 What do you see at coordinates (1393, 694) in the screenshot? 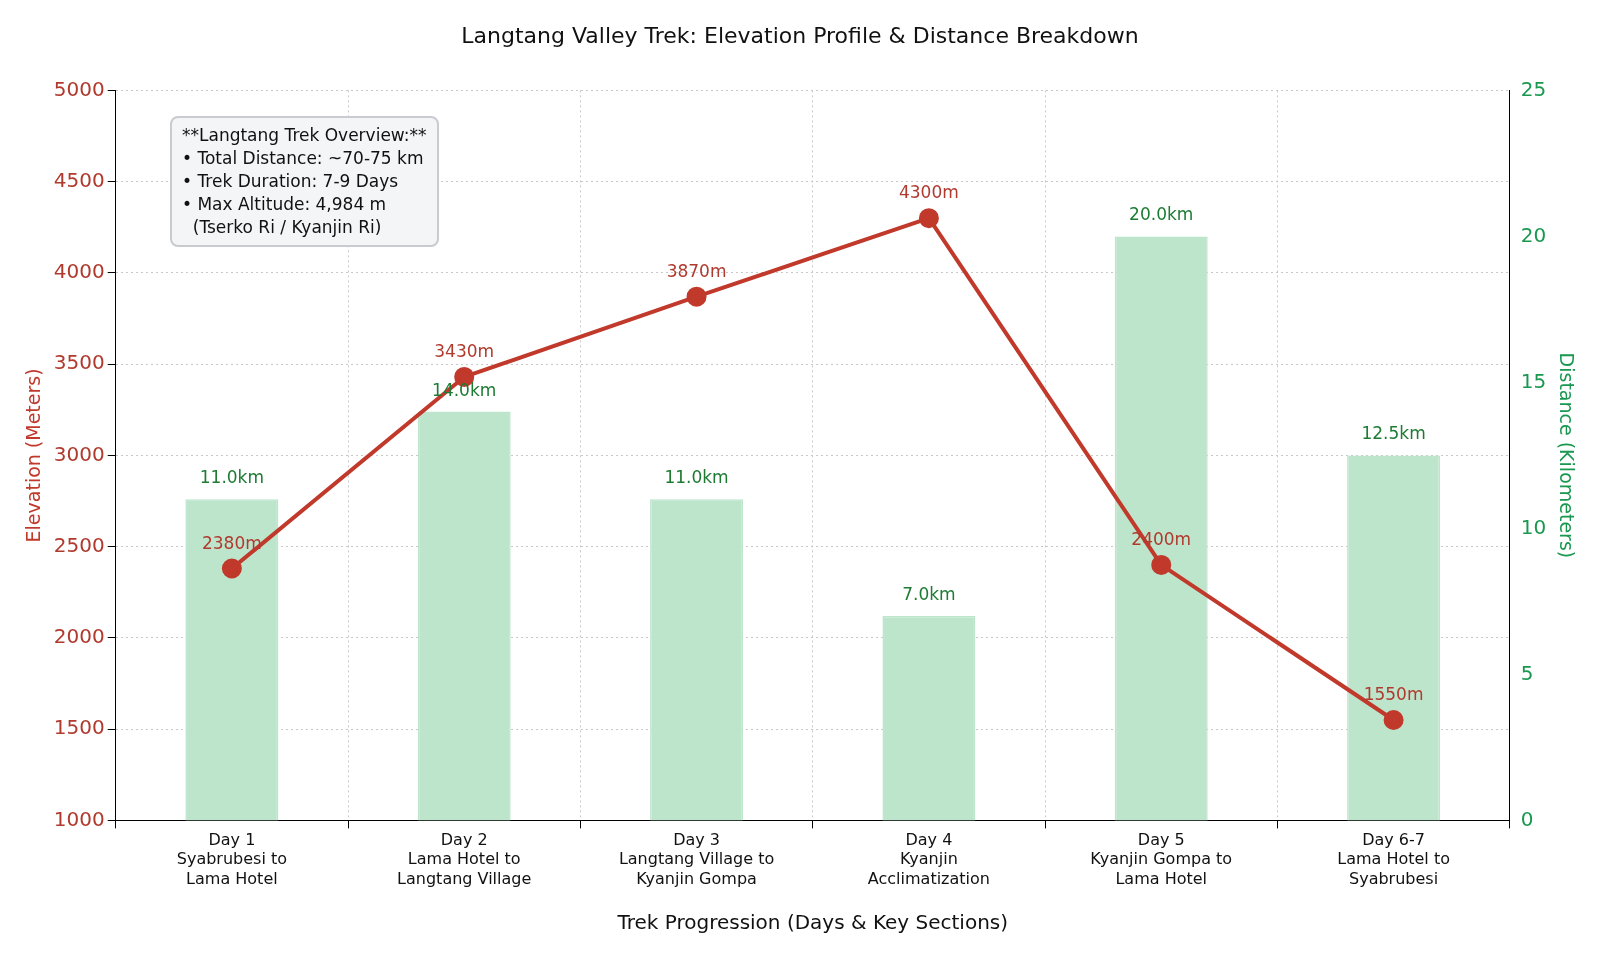
I see `data-label: 1550m` at bounding box center [1393, 694].